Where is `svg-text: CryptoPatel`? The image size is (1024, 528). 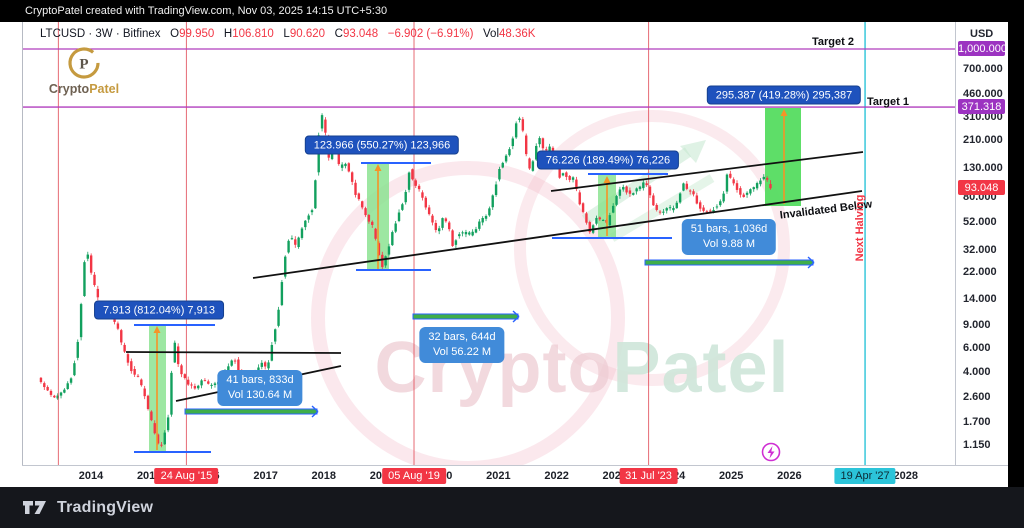 svg-text: CryptoPatel is located at coordinates (581, 368).